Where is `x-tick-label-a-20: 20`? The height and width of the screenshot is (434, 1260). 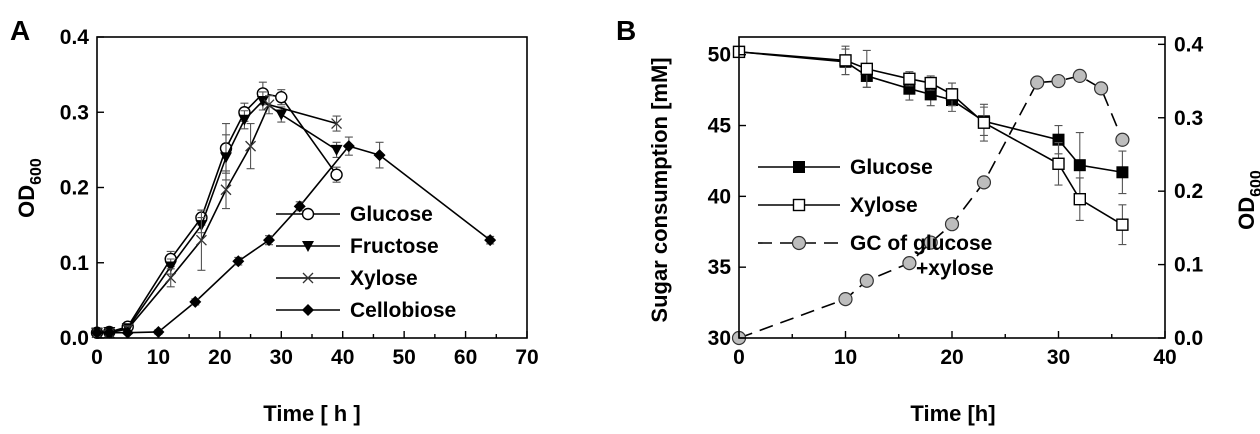
x-tick-label-a-20: 20 is located at coordinates (219, 357).